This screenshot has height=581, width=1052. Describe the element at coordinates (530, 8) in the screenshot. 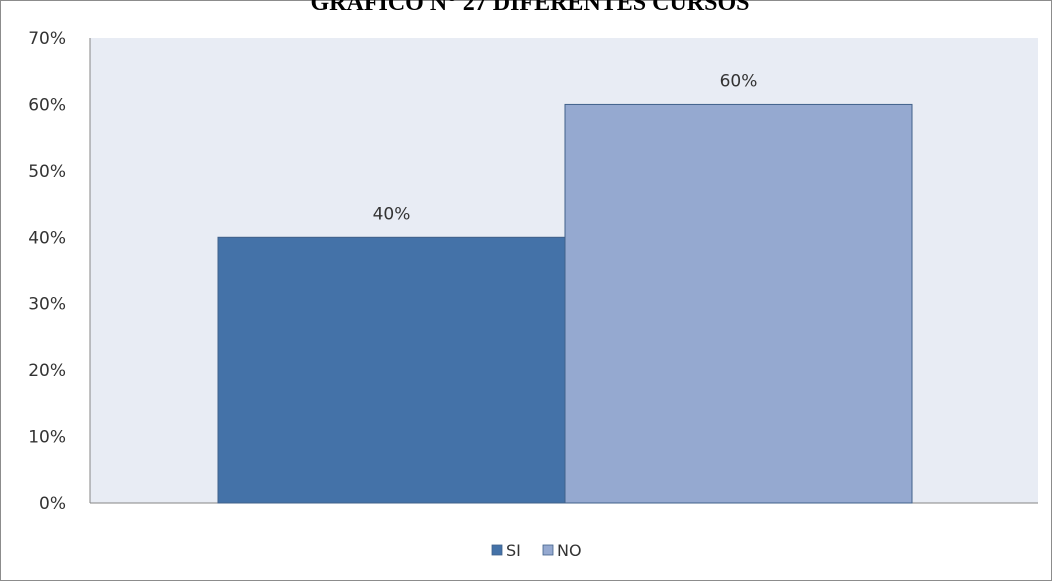

I see `chart-title: GRAFICO N° 27 DIFERENTES CURSOS` at that location.